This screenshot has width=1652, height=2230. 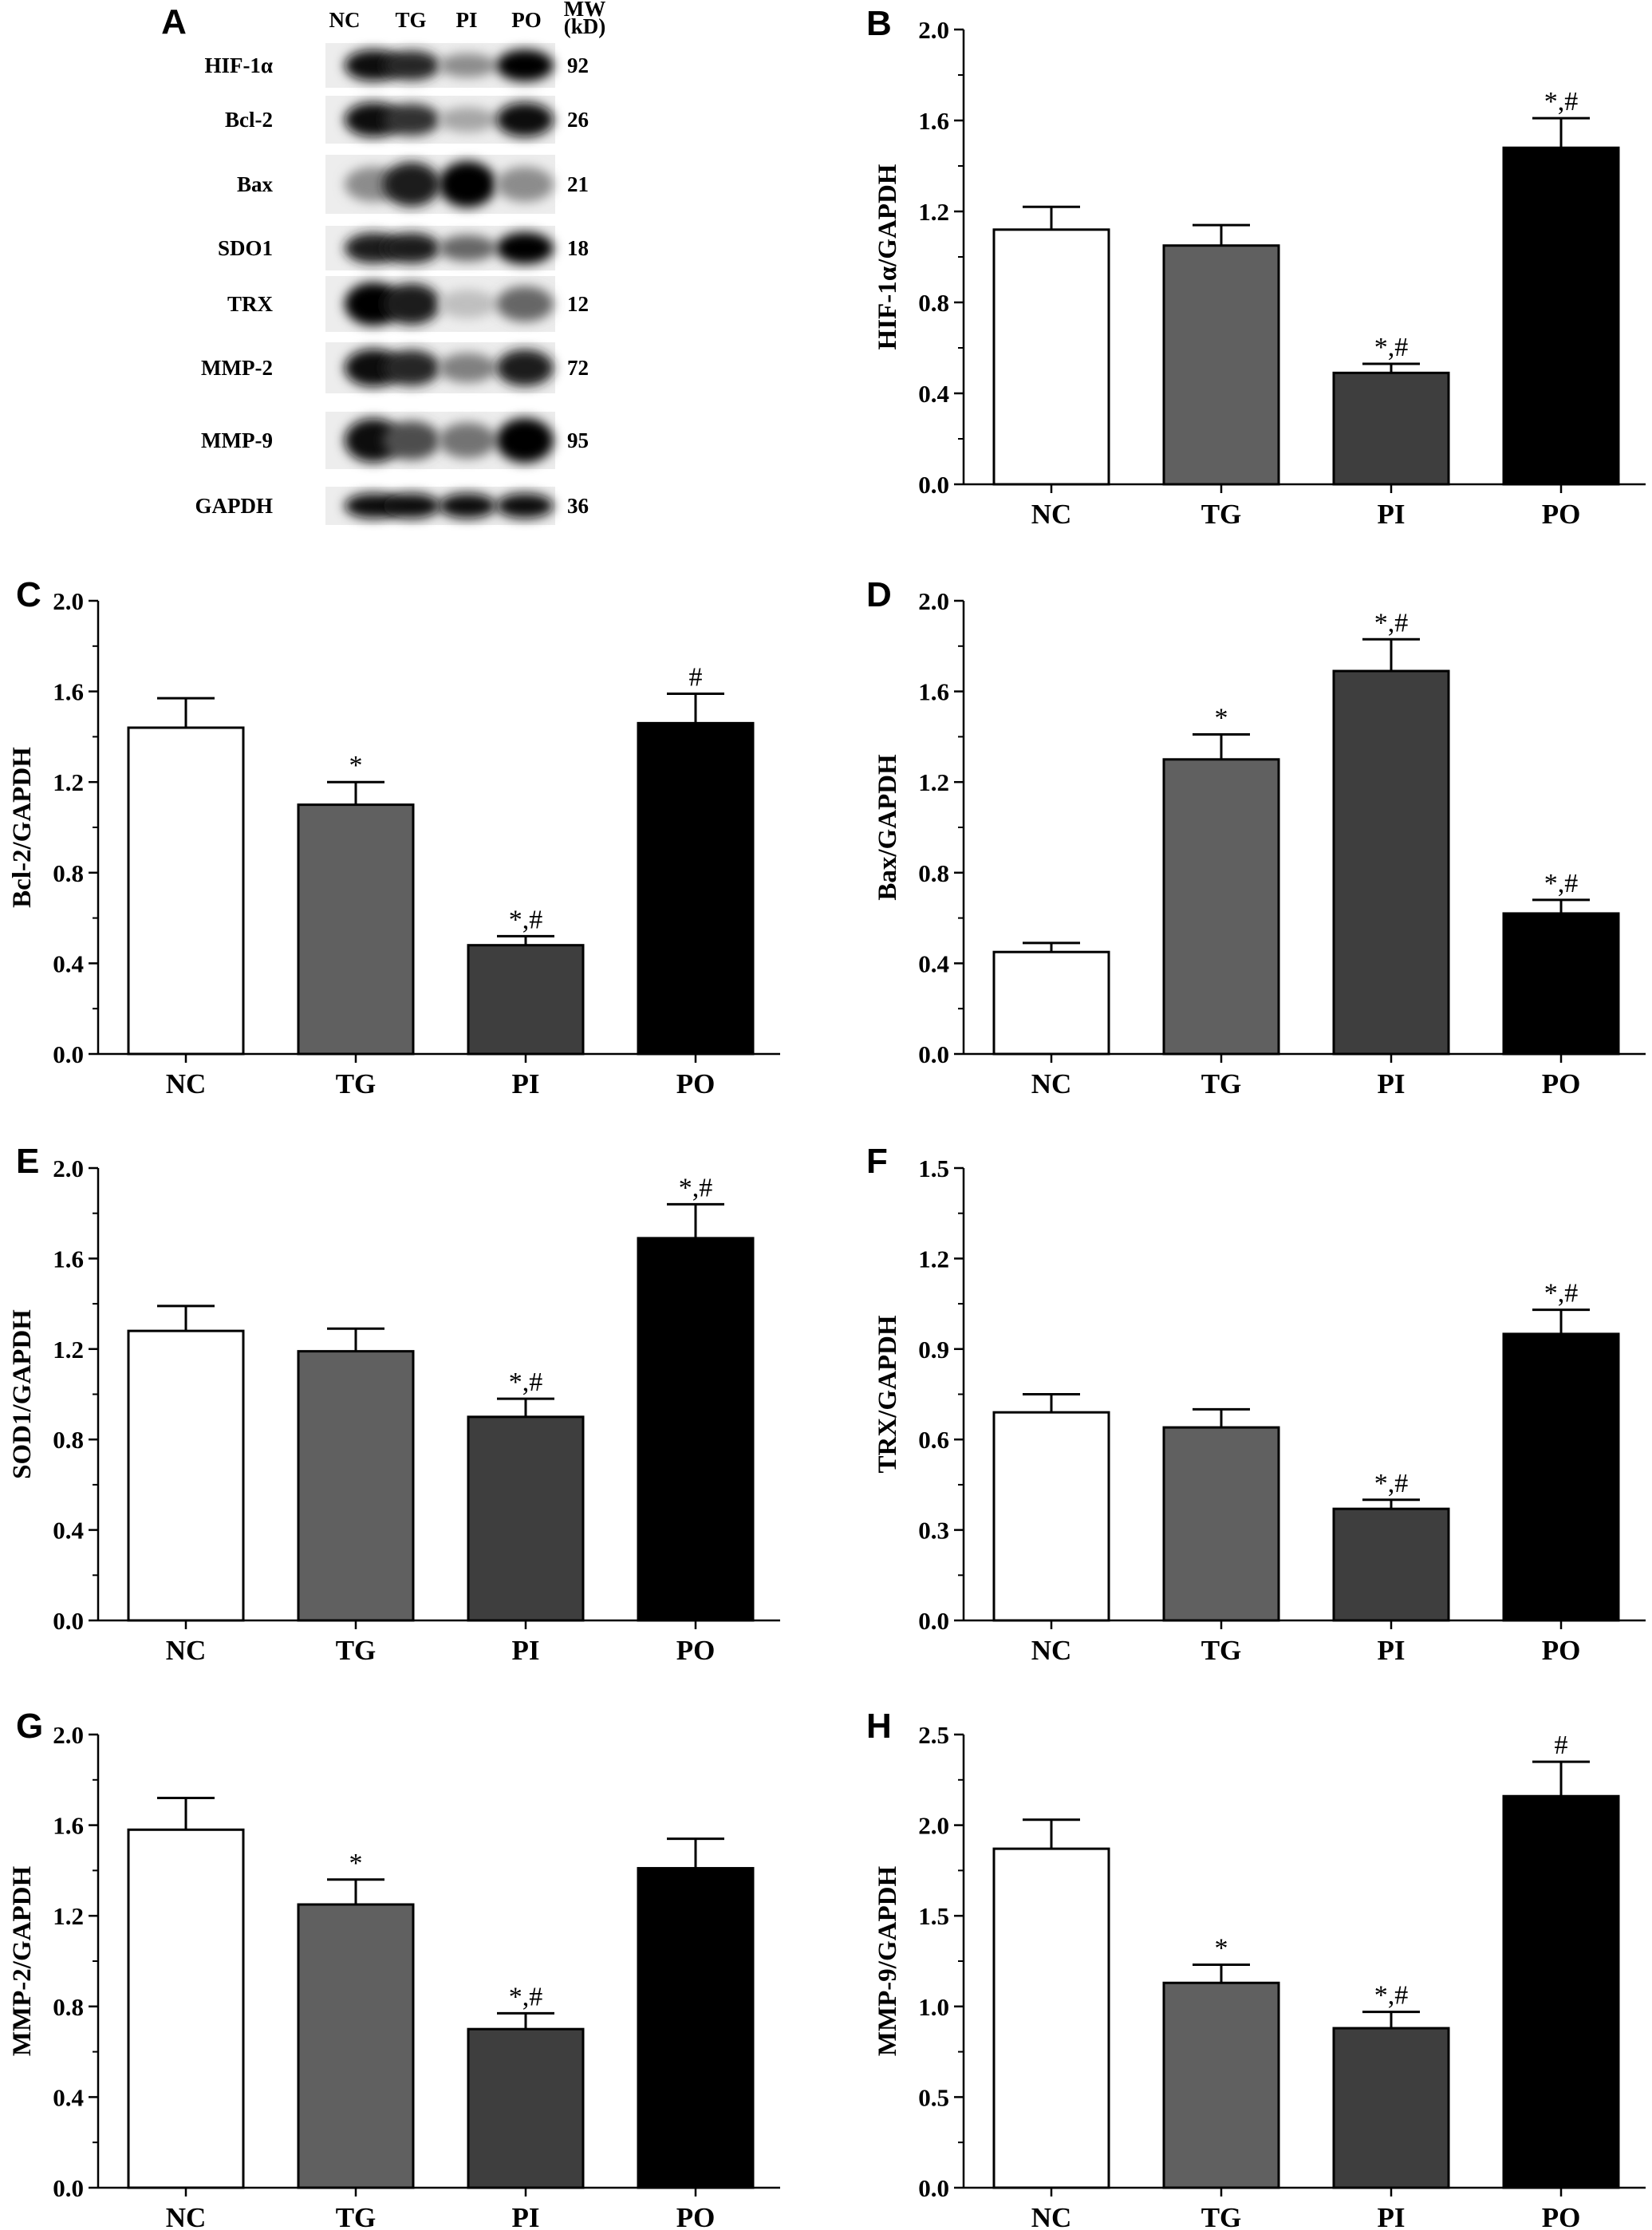 What do you see at coordinates (28, 594) in the screenshot?
I see `panel-letter: C` at bounding box center [28, 594].